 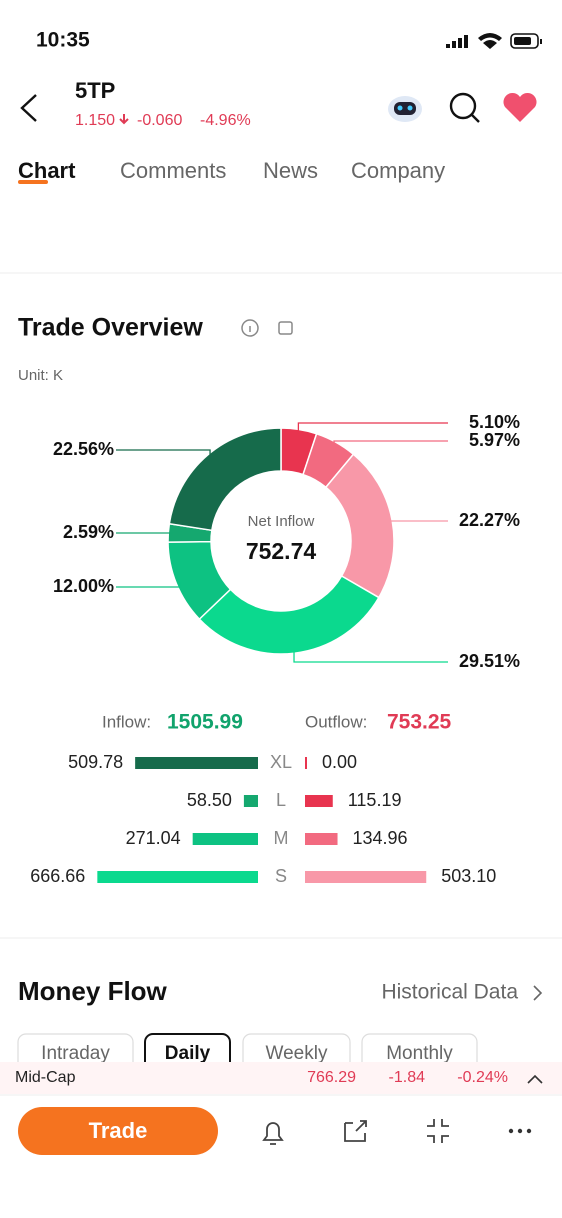 I want to click on donut-label: 22.27%, so click(x=489, y=520).